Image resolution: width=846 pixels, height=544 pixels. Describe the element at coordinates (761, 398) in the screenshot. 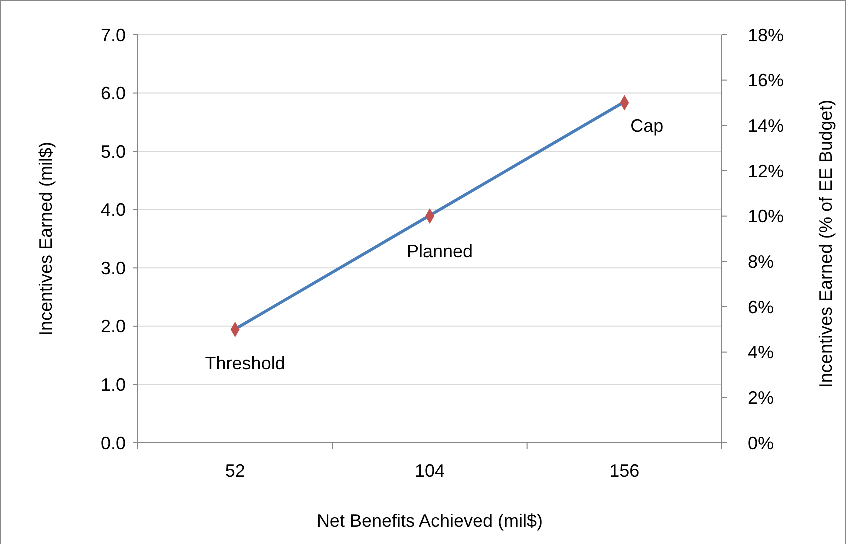

I see `y2-tick-label: 2%` at that location.